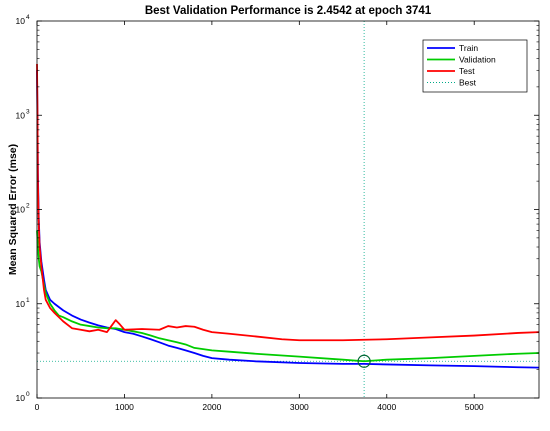 The width and height of the screenshot is (550, 431). I want to click on best-point-marker, so click(364, 361).